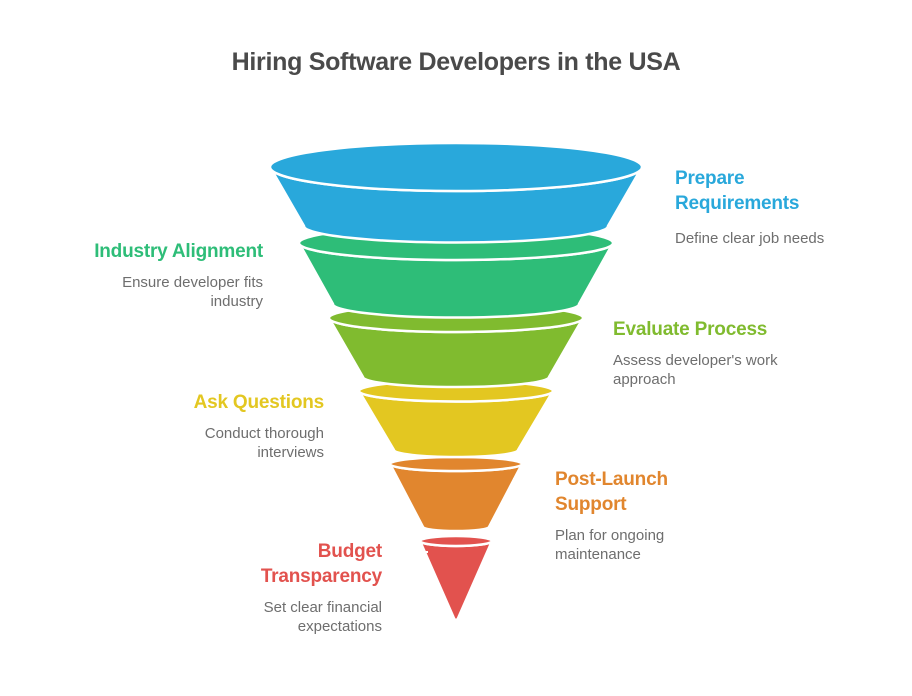 This screenshot has height=696, width=912. Describe the element at coordinates (456, 62) in the screenshot. I see `chart-title: Hiring Software Developers in the USA` at that location.